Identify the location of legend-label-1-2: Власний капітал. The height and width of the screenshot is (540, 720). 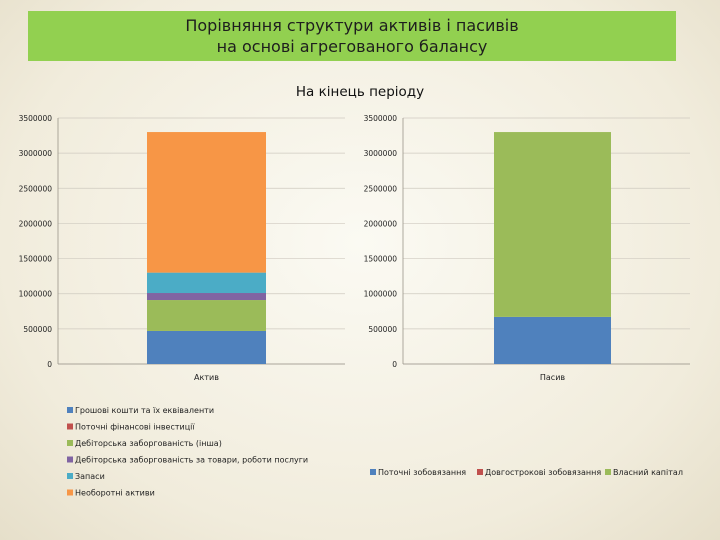
(648, 472).